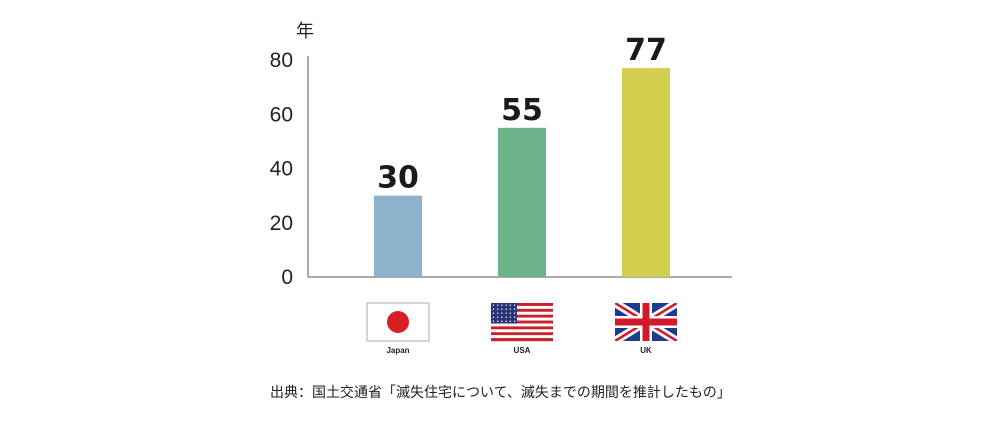 This screenshot has height=438, width=1001. Describe the element at coordinates (281, 114) in the screenshot. I see `y-tick-label: 60` at that location.